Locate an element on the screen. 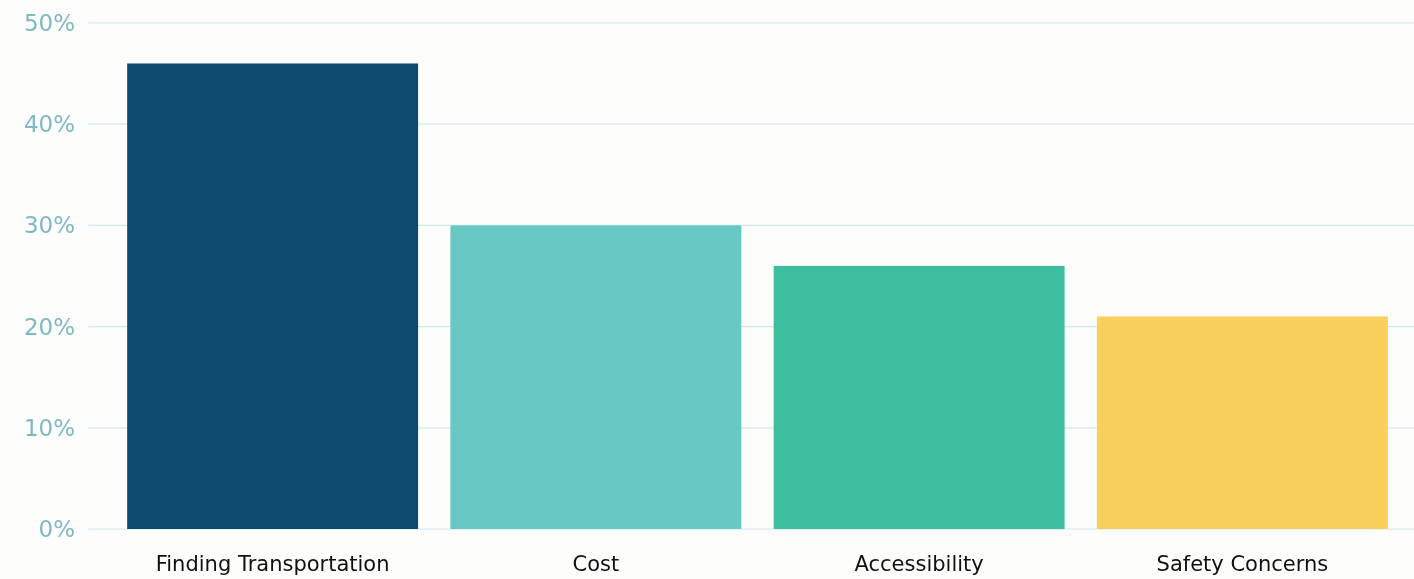 The height and width of the screenshot is (579, 1414). y-tick-label: 0% is located at coordinates (56, 529).